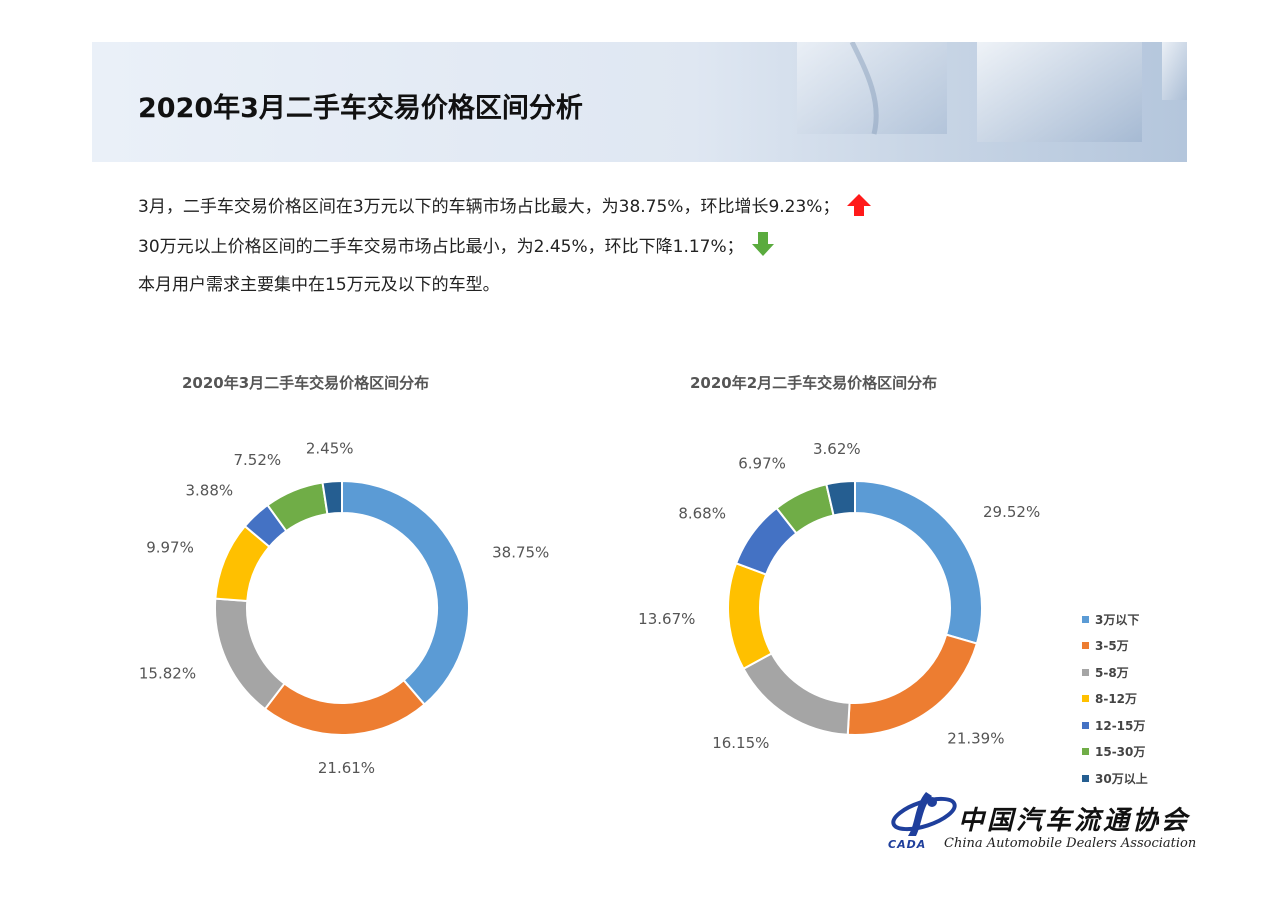 This screenshot has width=1280, height=905. Describe the element at coordinates (346, 768) in the screenshot. I see `chart-1-data-label-2: 21.61%` at that location.